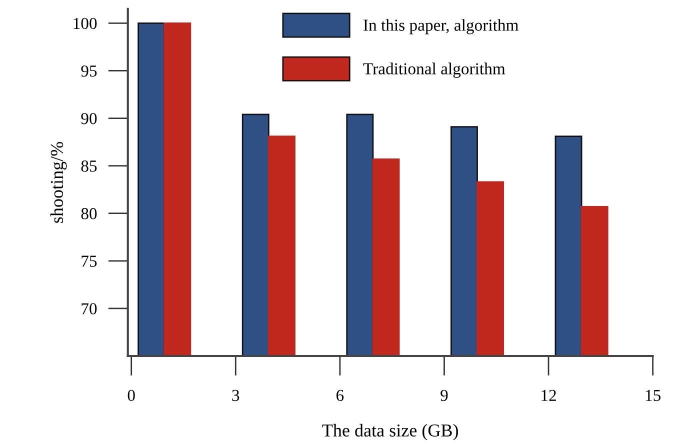 The image size is (673, 445). I want to click on x-tick-label: 15, so click(653, 396).